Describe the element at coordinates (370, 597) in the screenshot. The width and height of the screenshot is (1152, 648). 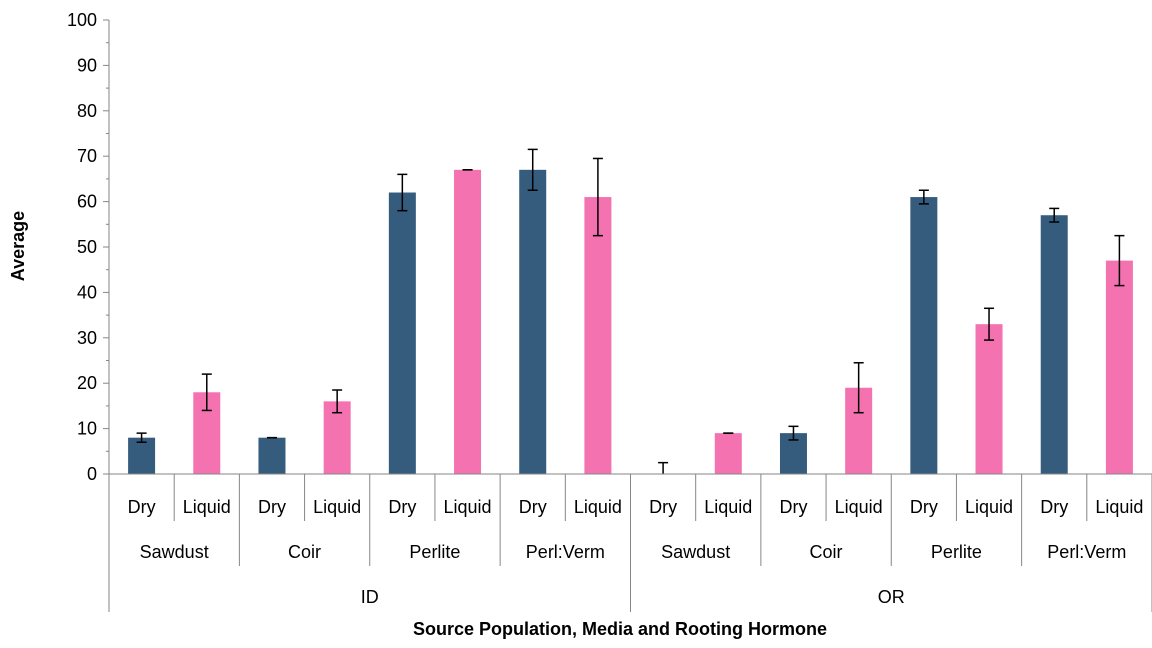
I see `x-tick-label-population: ID` at that location.